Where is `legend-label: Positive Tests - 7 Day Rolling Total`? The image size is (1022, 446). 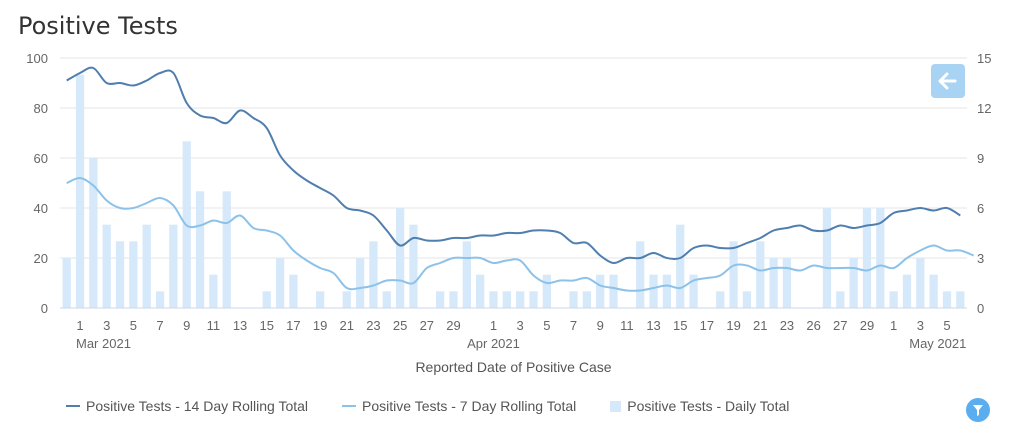 legend-label: Positive Tests - 7 Day Rolling Total is located at coordinates (469, 406).